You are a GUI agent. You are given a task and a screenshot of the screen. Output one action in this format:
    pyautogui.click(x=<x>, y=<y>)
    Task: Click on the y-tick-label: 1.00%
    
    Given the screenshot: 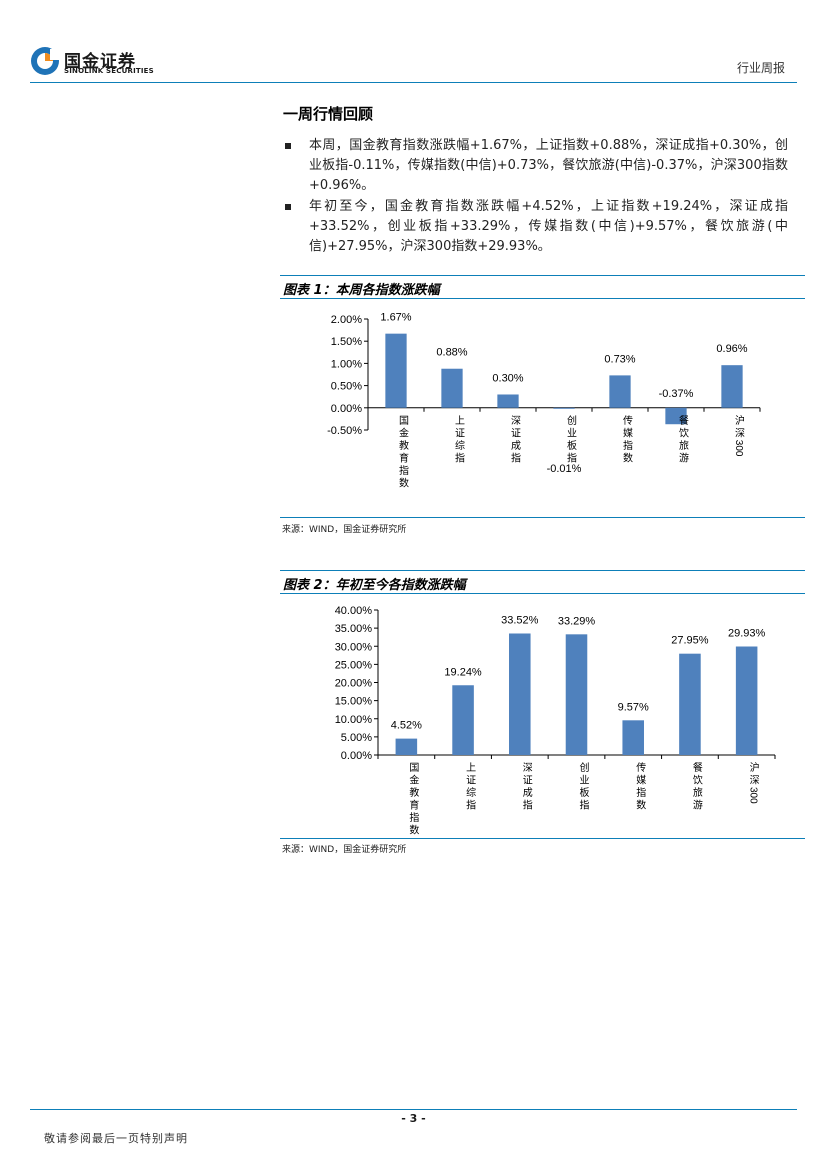 What is the action you would take?
    pyautogui.click(x=346, y=364)
    